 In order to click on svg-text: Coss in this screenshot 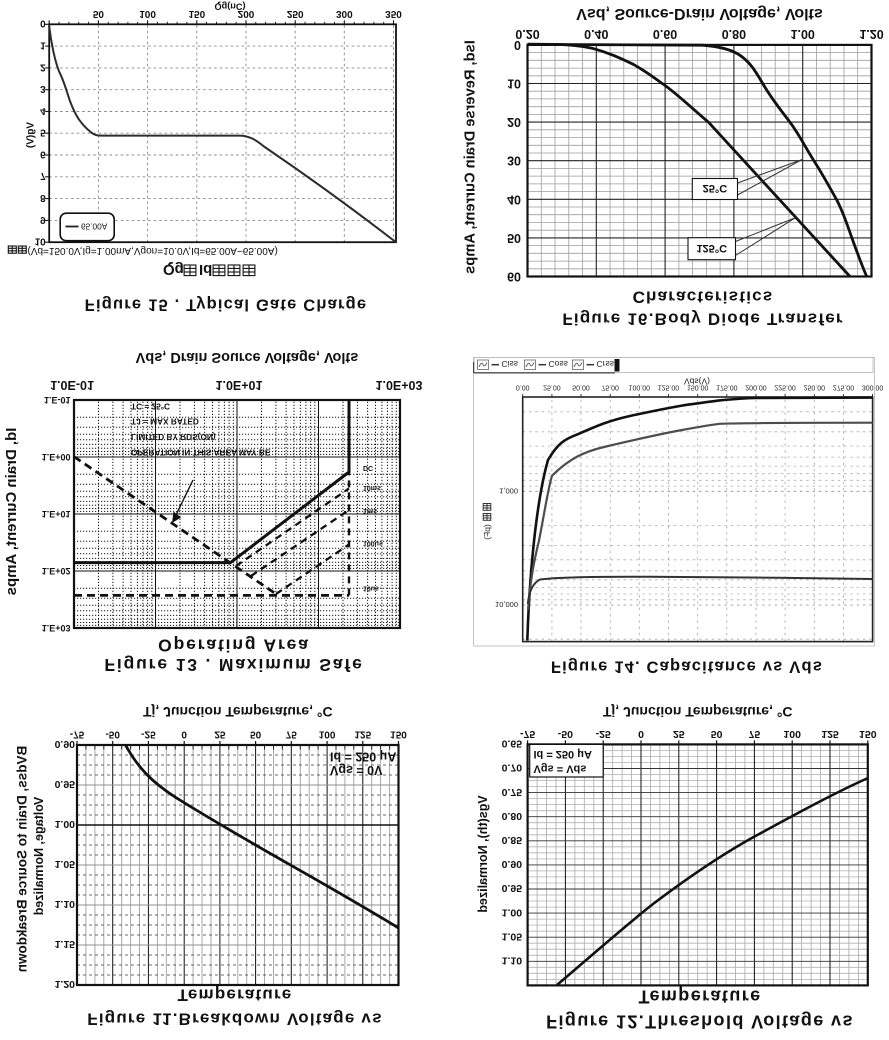, I will do `click(558, 364)`.